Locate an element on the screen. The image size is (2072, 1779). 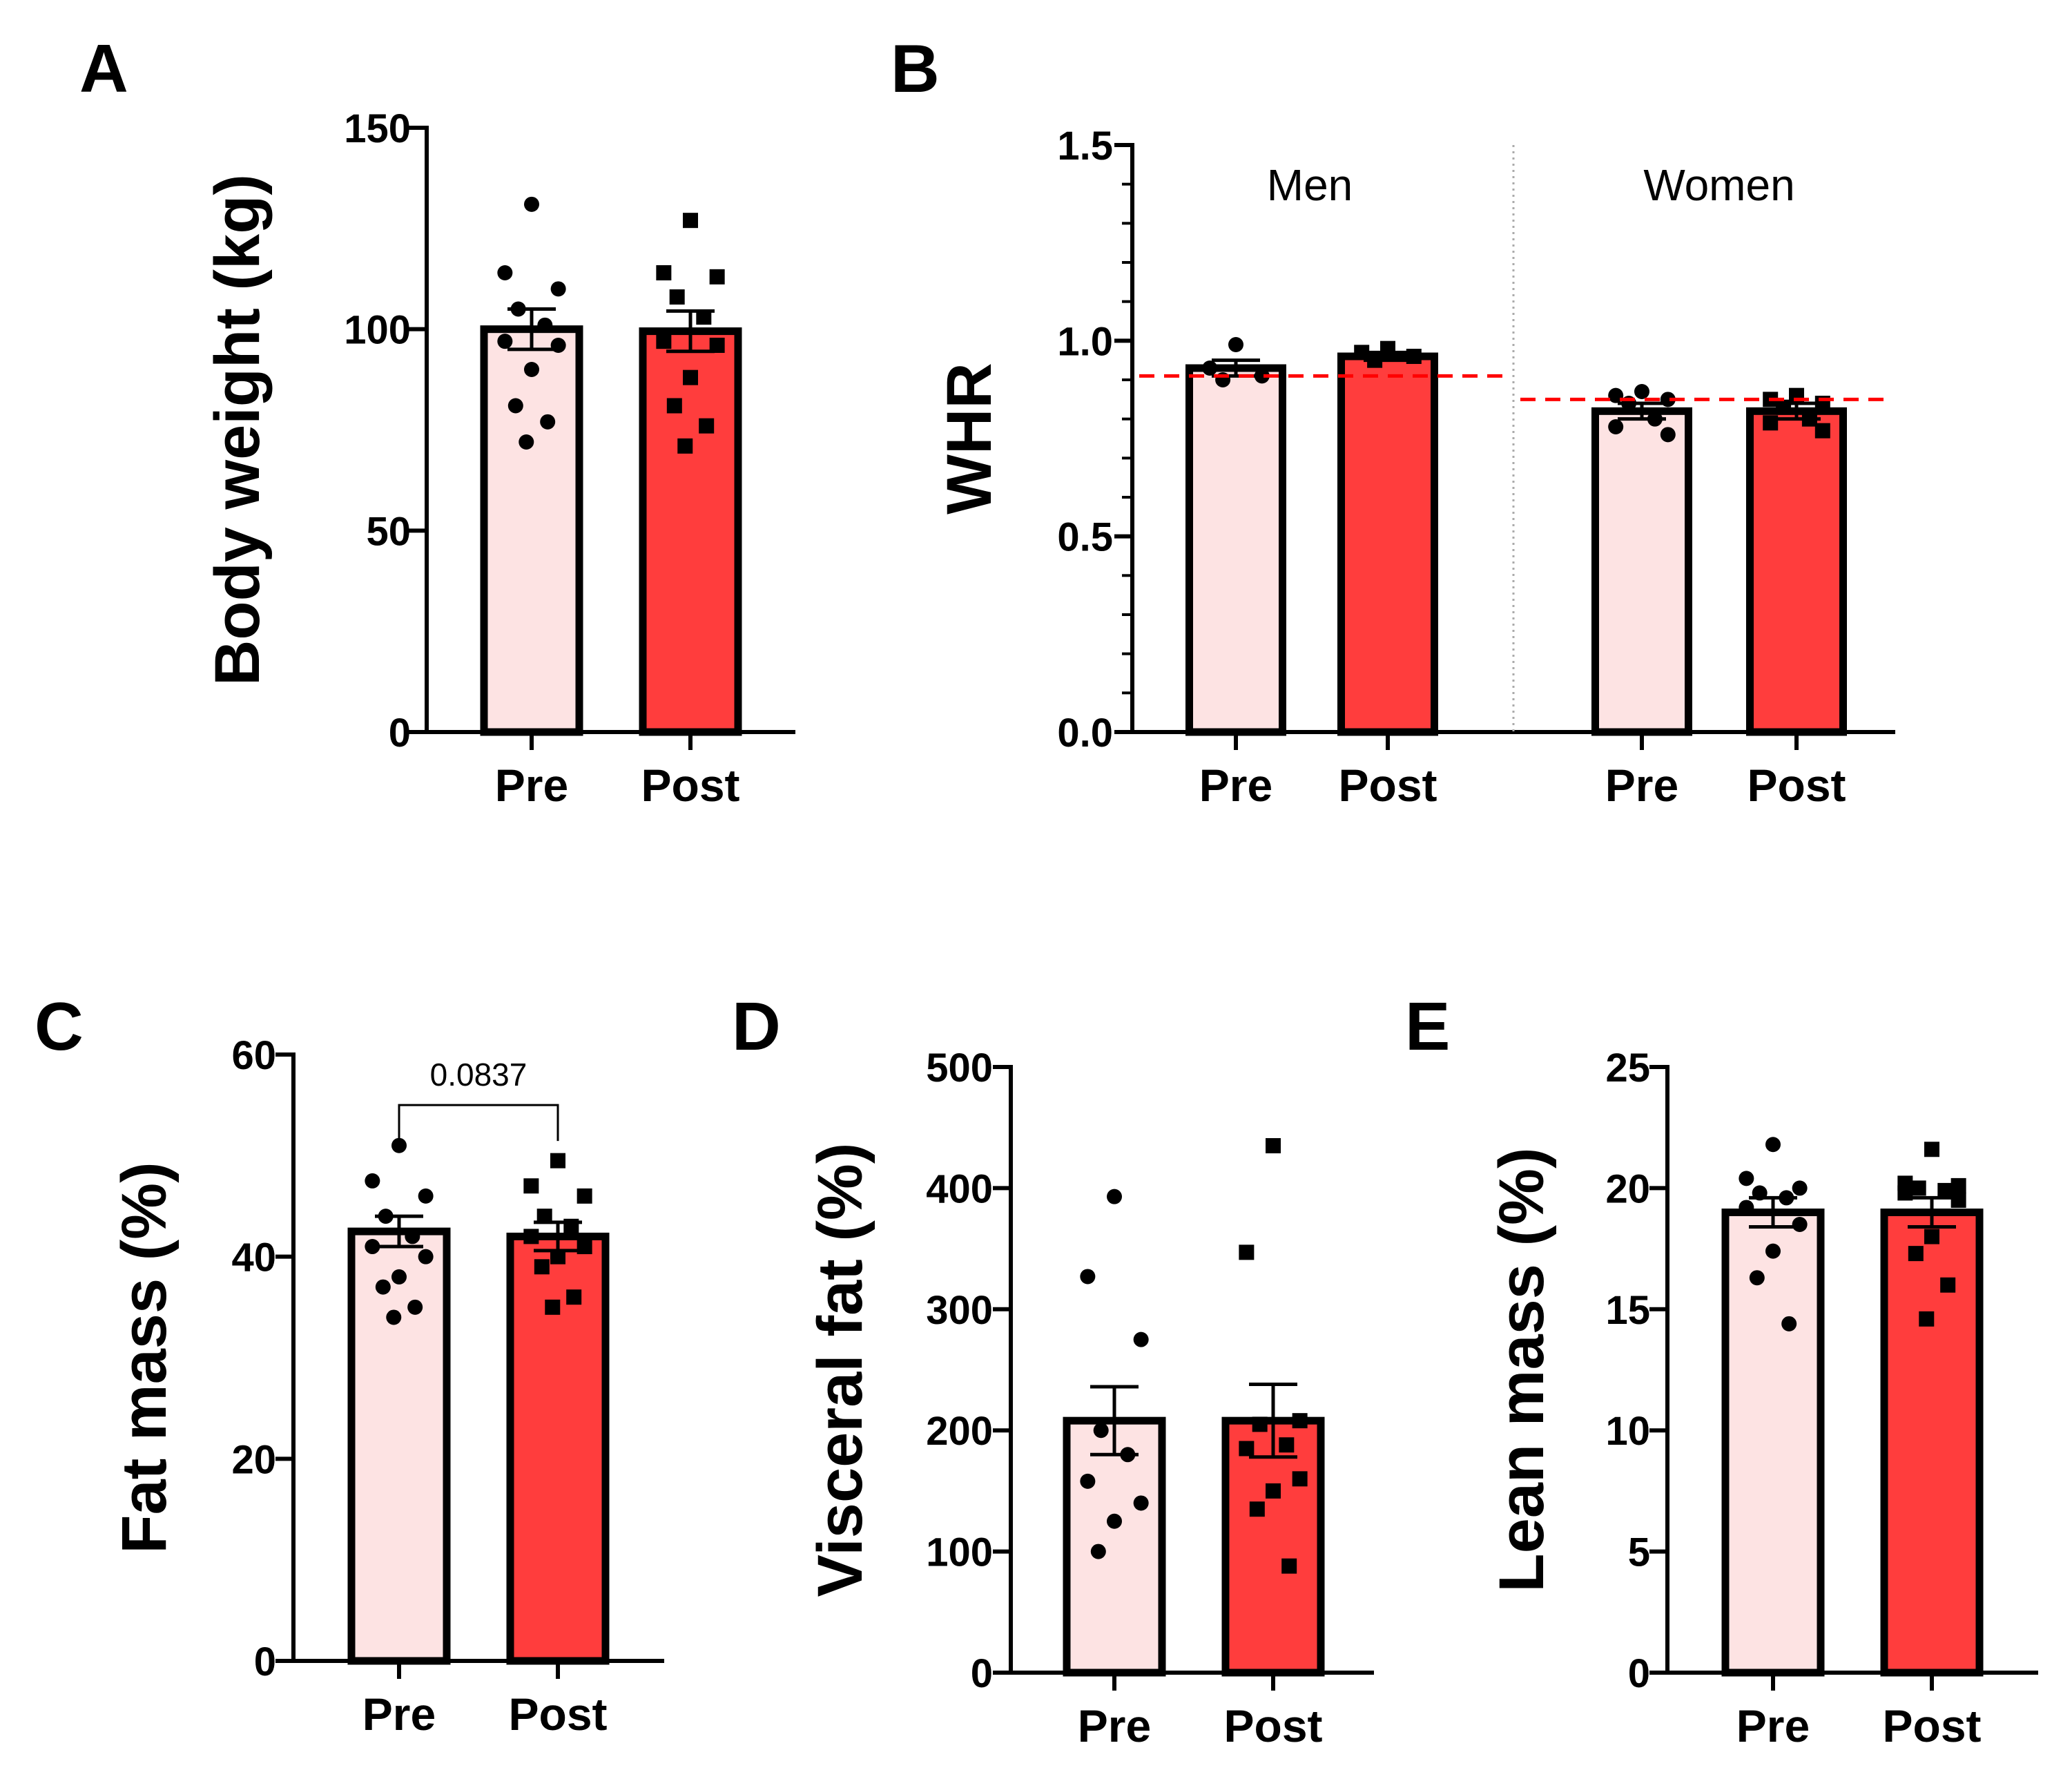
y-axis-label: Body weight (kg) is located at coordinates (238, 430).